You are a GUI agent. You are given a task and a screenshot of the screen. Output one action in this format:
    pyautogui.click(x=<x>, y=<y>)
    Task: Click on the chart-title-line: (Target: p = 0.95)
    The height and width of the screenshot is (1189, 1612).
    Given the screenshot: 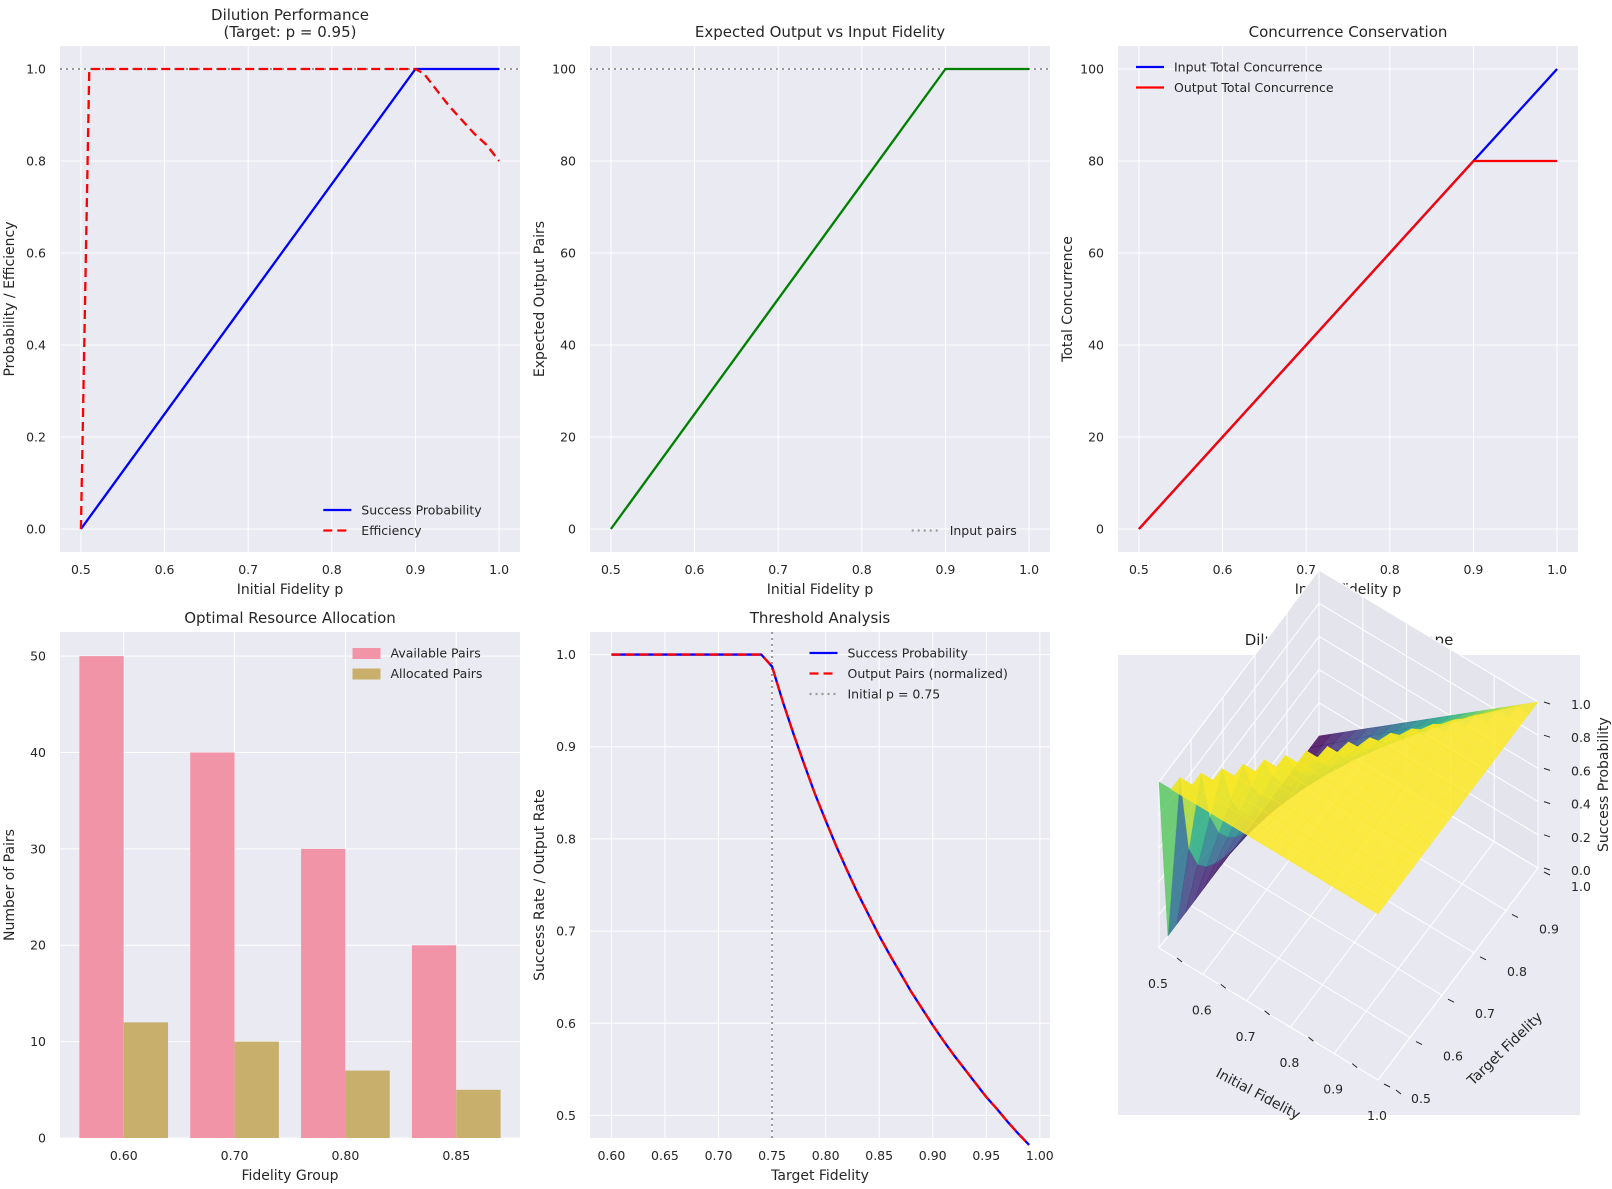 What is the action you would take?
    pyautogui.click(x=290, y=32)
    